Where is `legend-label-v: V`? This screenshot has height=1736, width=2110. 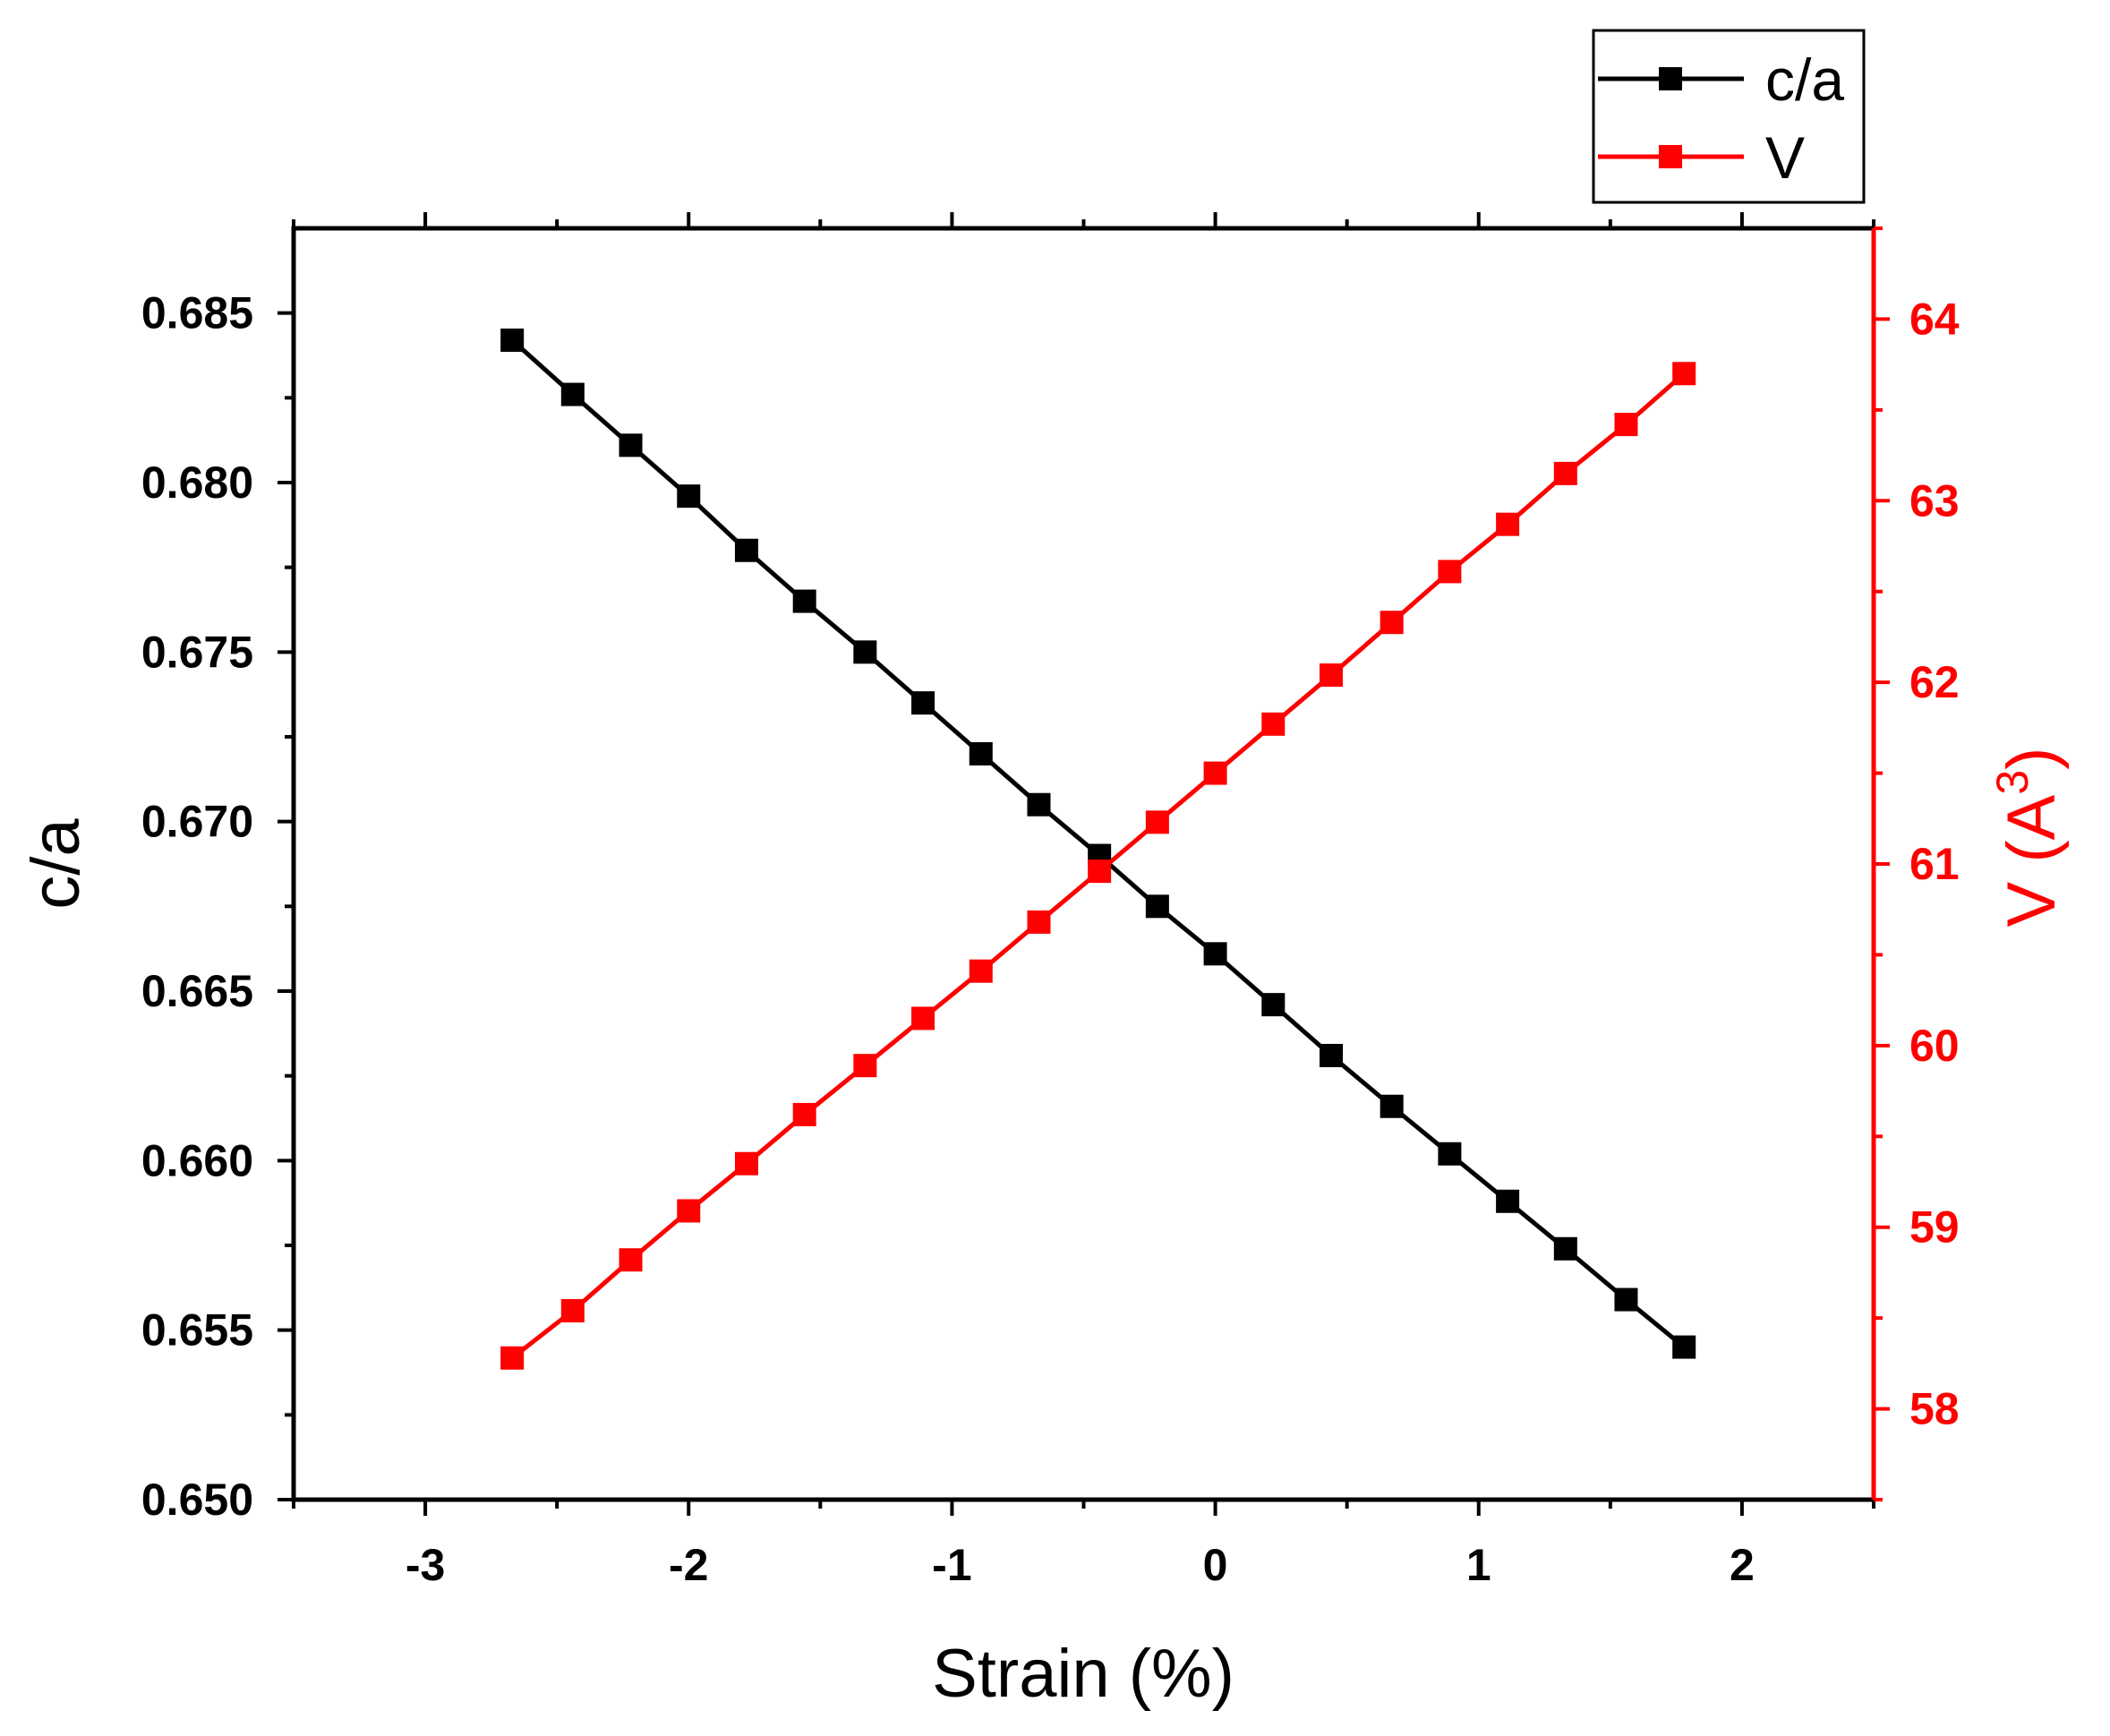 legend-label-v: V is located at coordinates (1785, 157).